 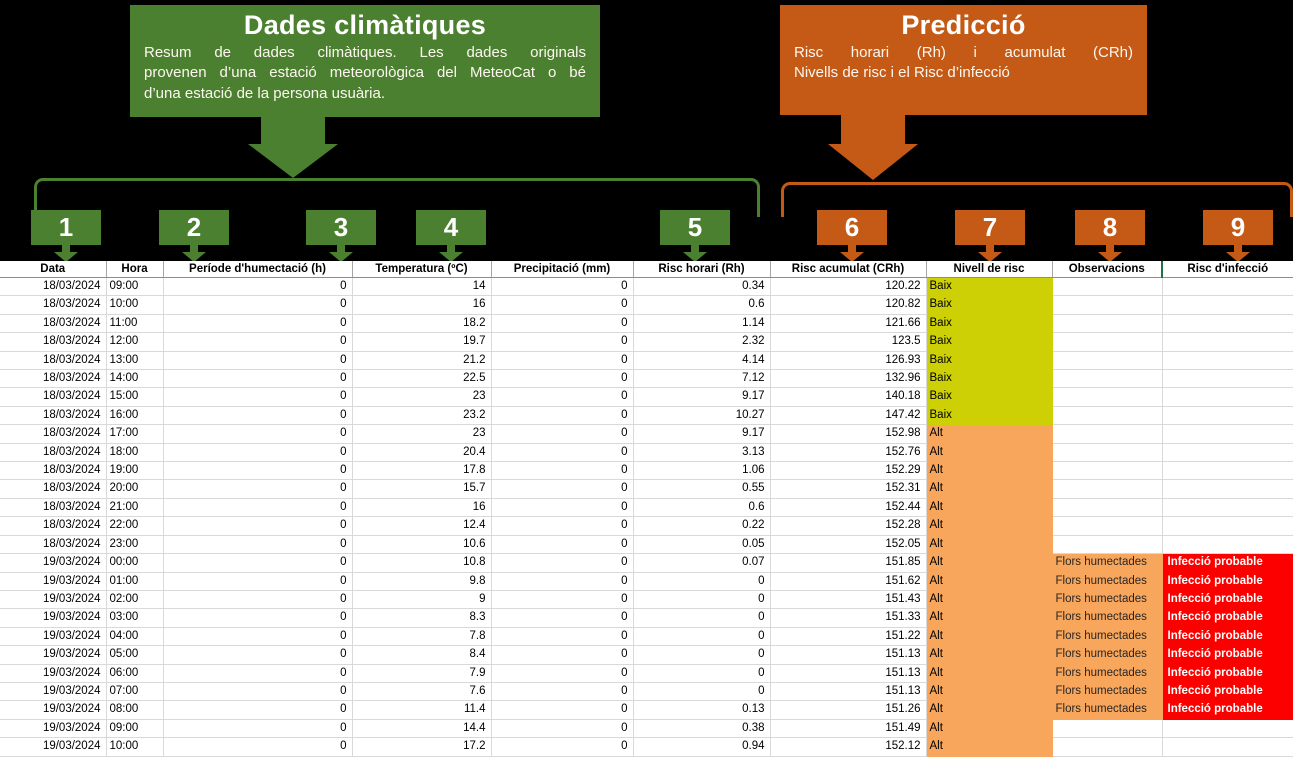 I want to click on hora-cell: 13:00, so click(x=135, y=361).